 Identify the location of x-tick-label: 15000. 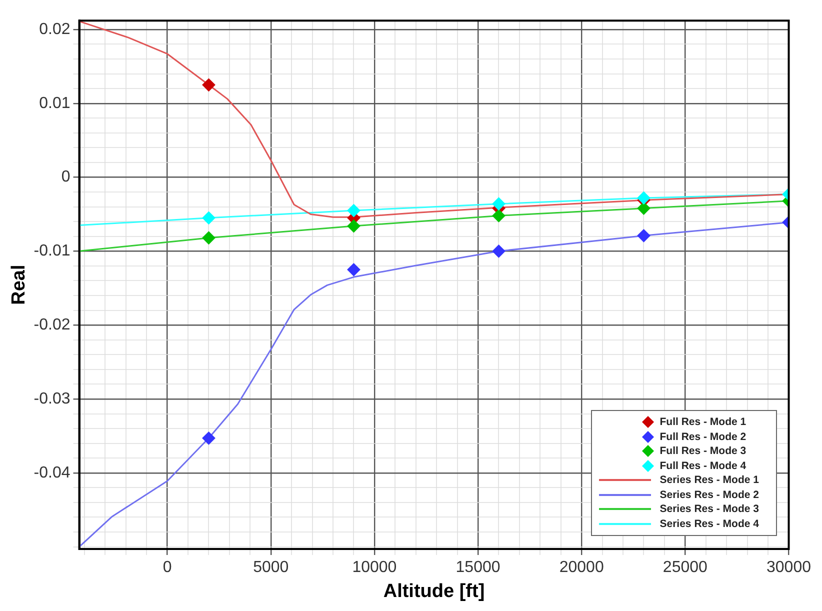
(478, 567).